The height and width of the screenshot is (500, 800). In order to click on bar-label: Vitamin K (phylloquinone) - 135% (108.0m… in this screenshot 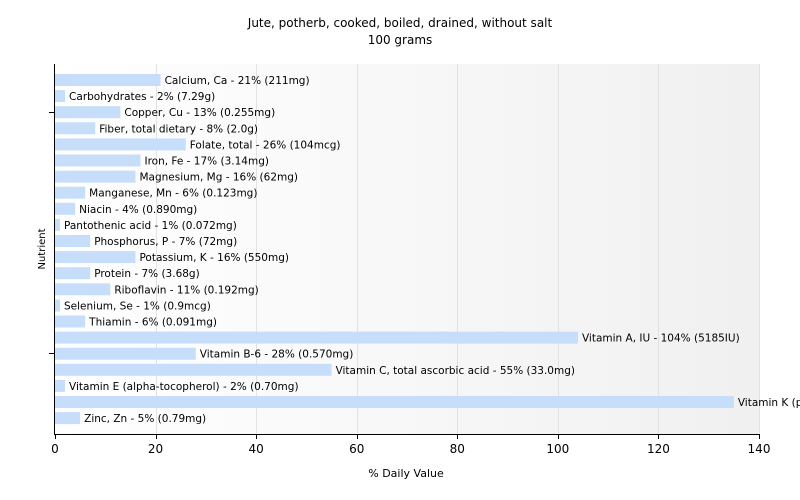, I will do `click(769, 403)`.